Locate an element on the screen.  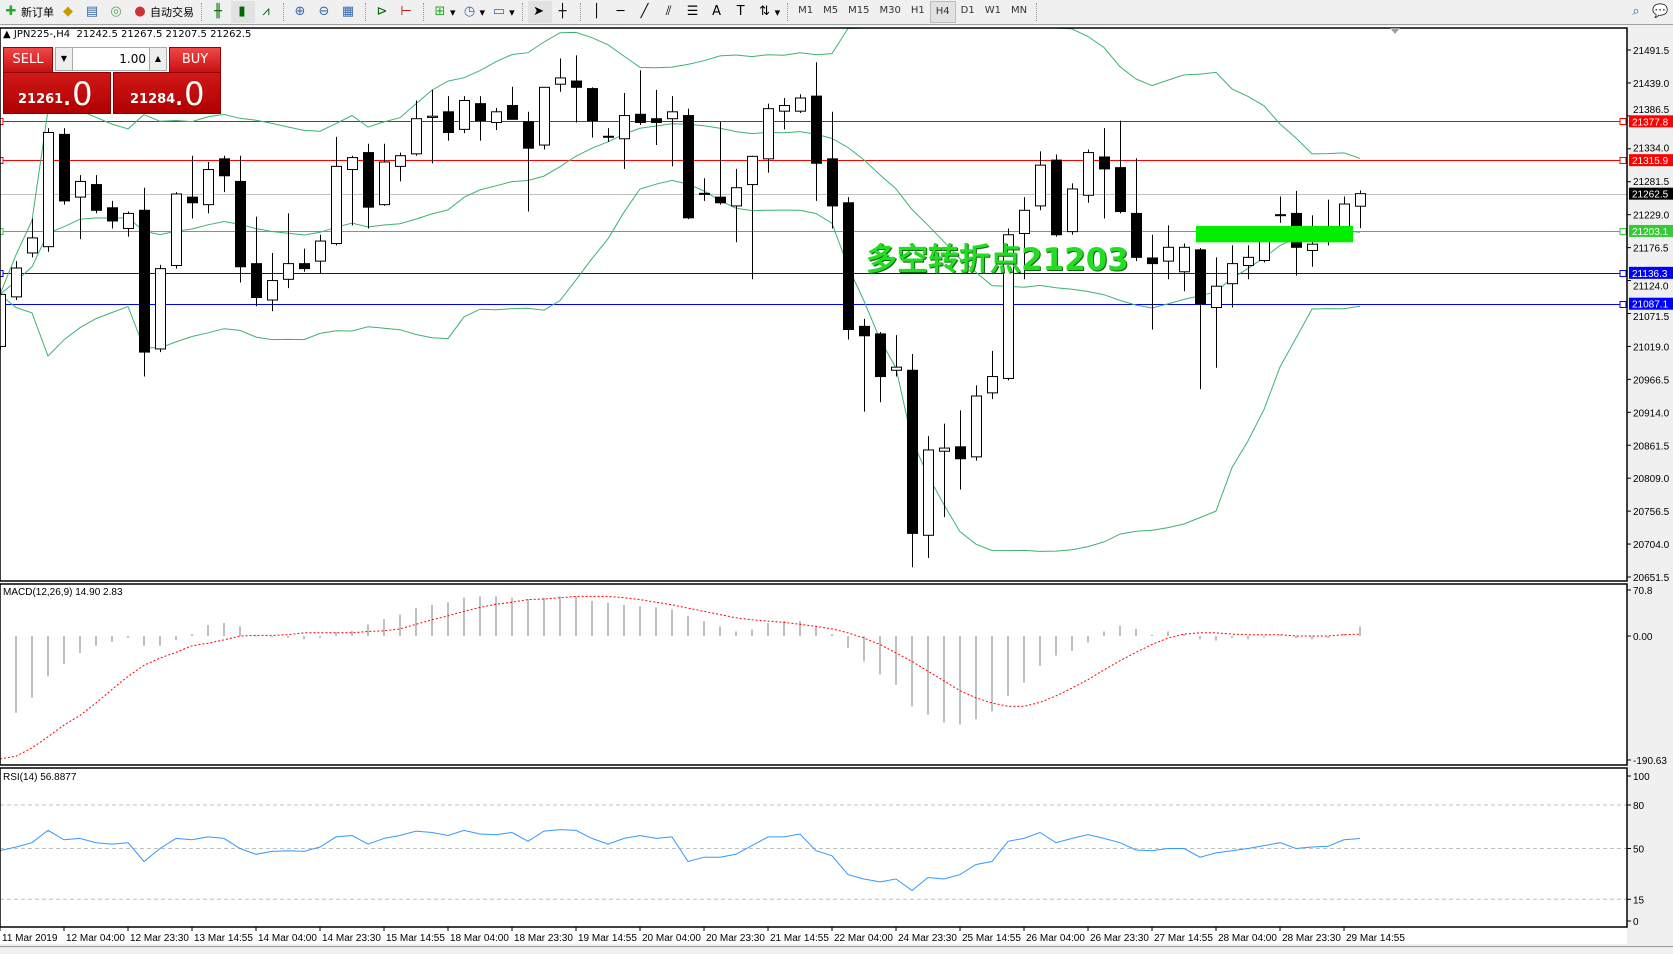
signals-button: ◎ is located at coordinates (117, 12).